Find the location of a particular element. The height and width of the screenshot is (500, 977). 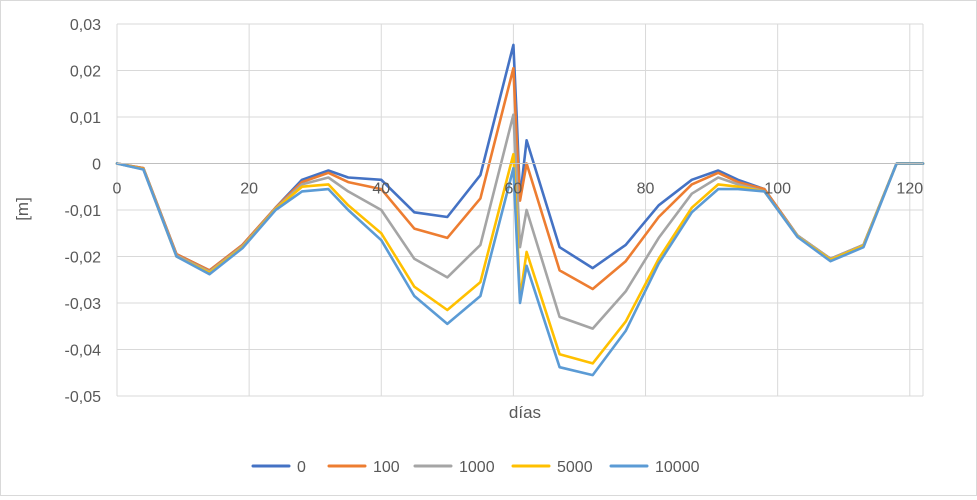

legend-label: 5000 is located at coordinates (575, 467).